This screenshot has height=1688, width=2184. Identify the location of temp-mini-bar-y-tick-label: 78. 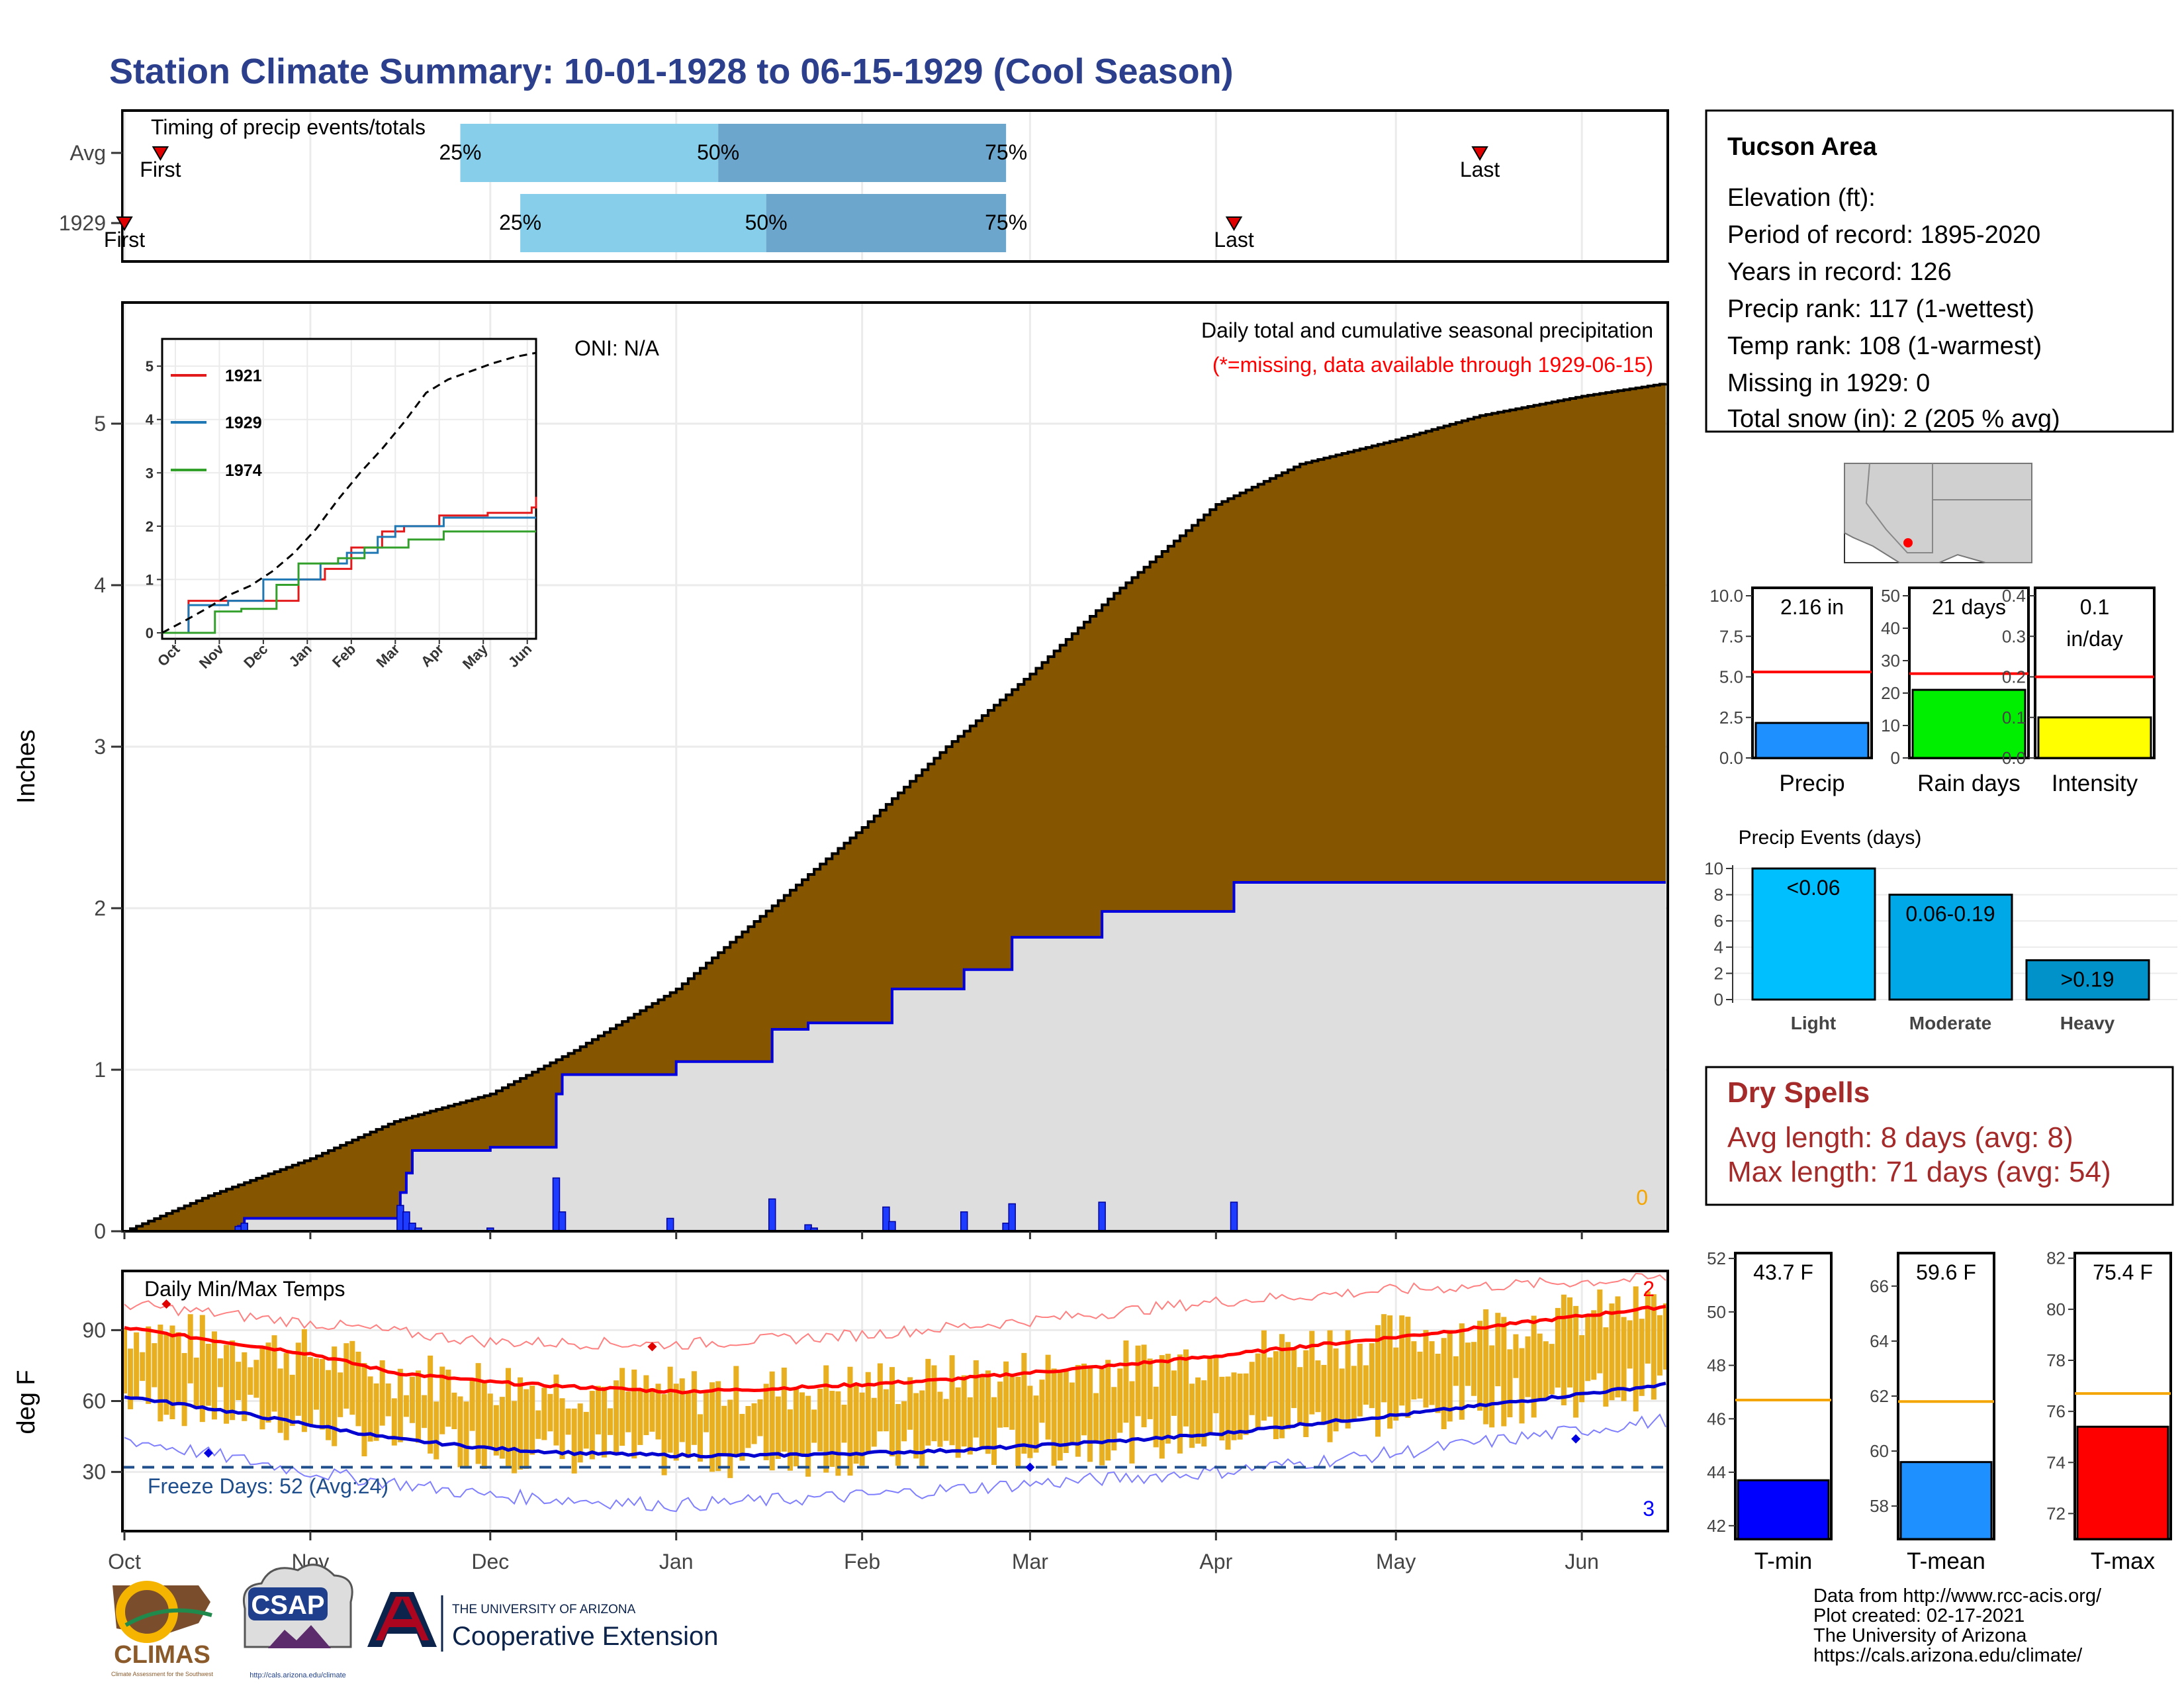
(2056, 1360).